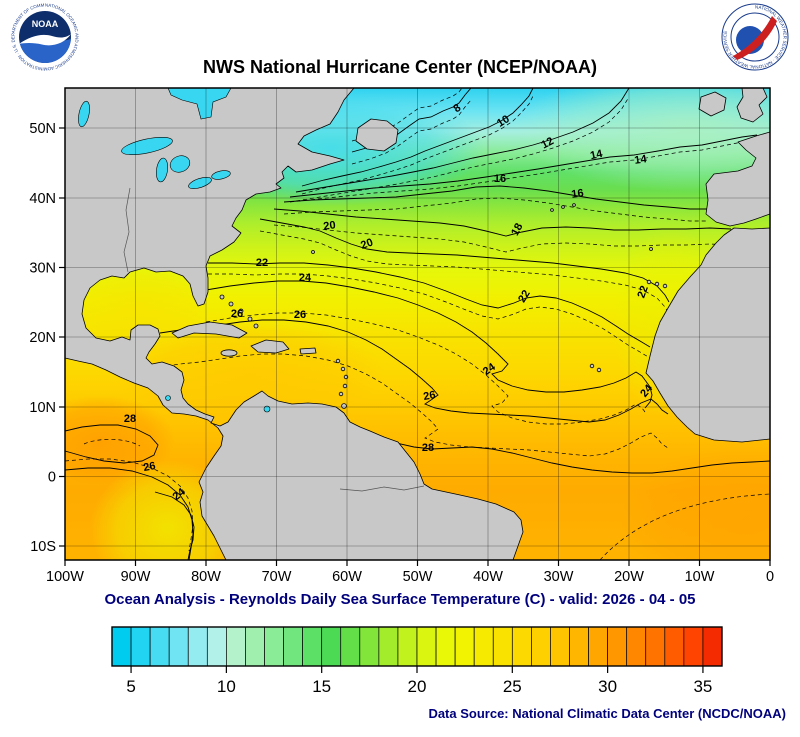 Image resolution: width=800 pixels, height=737 pixels. I want to click on lake-ontario, so click(221, 175).